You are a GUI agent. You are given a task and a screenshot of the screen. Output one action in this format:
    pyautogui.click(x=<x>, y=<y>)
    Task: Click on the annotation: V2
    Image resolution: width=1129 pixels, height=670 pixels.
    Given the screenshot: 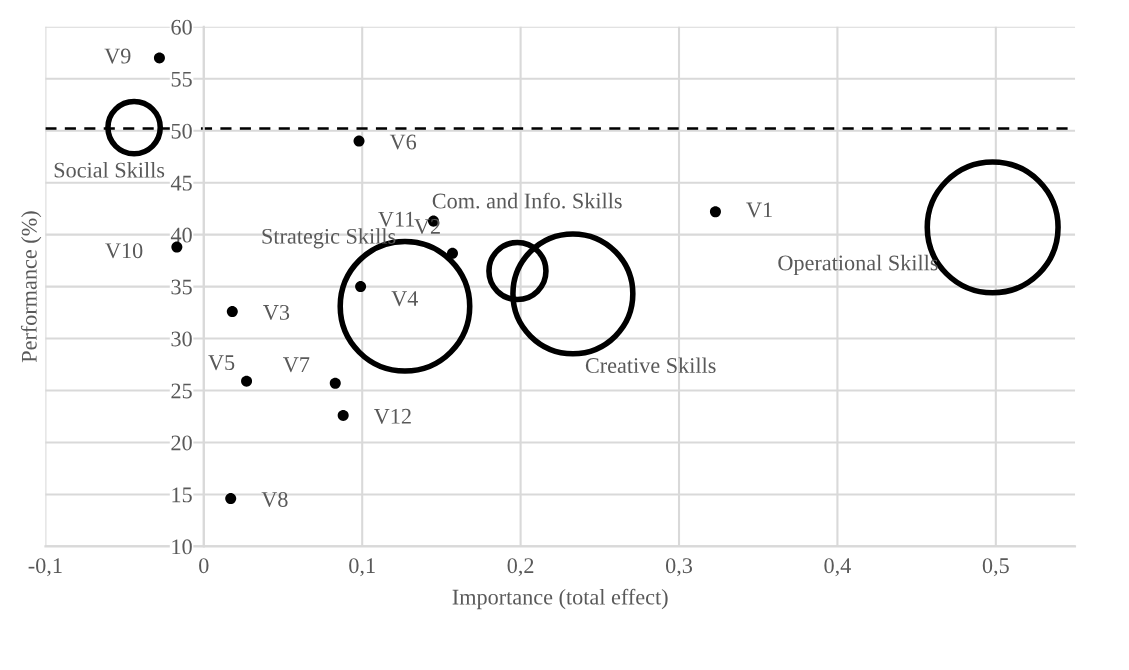 What is the action you would take?
    pyautogui.click(x=427, y=226)
    